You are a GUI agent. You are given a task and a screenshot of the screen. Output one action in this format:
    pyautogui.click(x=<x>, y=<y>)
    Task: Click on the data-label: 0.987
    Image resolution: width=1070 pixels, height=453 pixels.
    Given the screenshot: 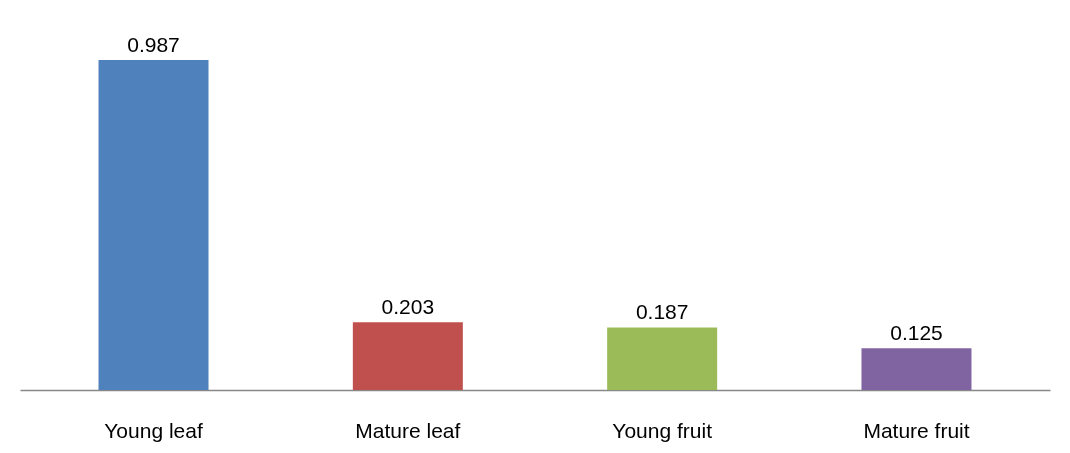 What is the action you would take?
    pyautogui.click(x=153, y=44)
    